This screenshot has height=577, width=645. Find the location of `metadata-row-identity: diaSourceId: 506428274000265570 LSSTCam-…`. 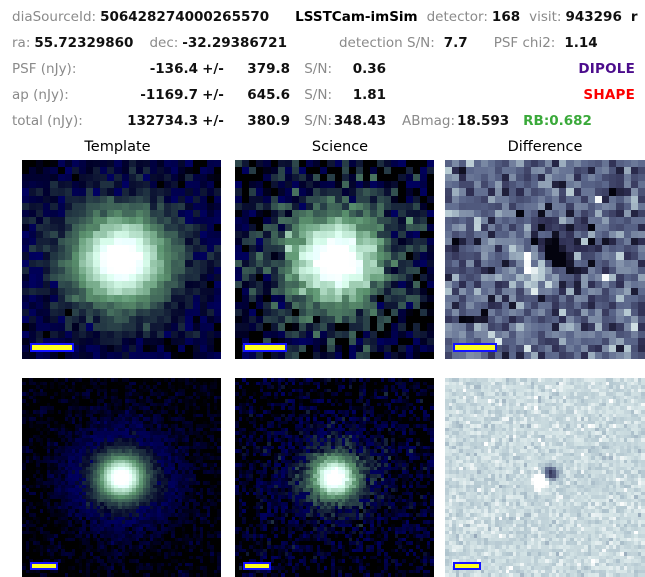

metadata-row-identity: diaSourceId: 506428274000265570 LSSTCam-… is located at coordinates (322, 17).